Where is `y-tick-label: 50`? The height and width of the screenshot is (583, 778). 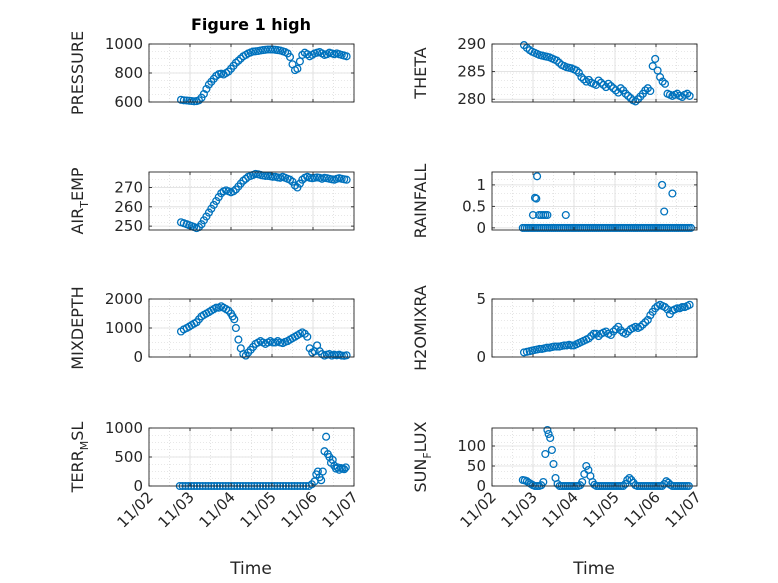 y-tick-label: 50 is located at coordinates (476, 466).